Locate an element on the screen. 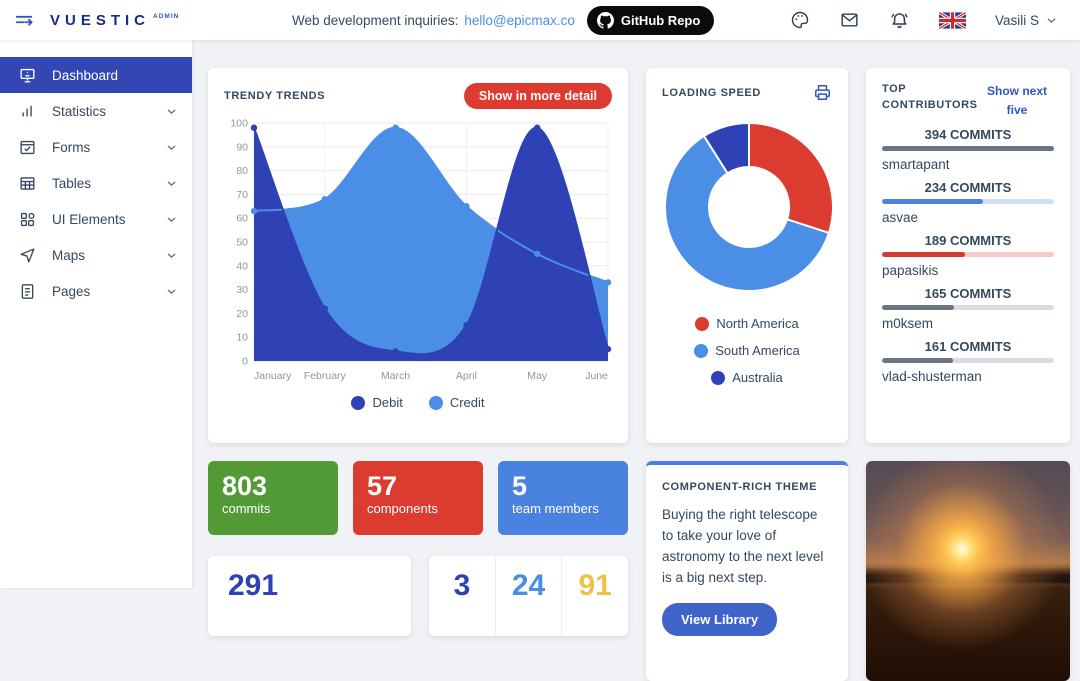  legend-item-north-america: North America is located at coordinates (747, 323).